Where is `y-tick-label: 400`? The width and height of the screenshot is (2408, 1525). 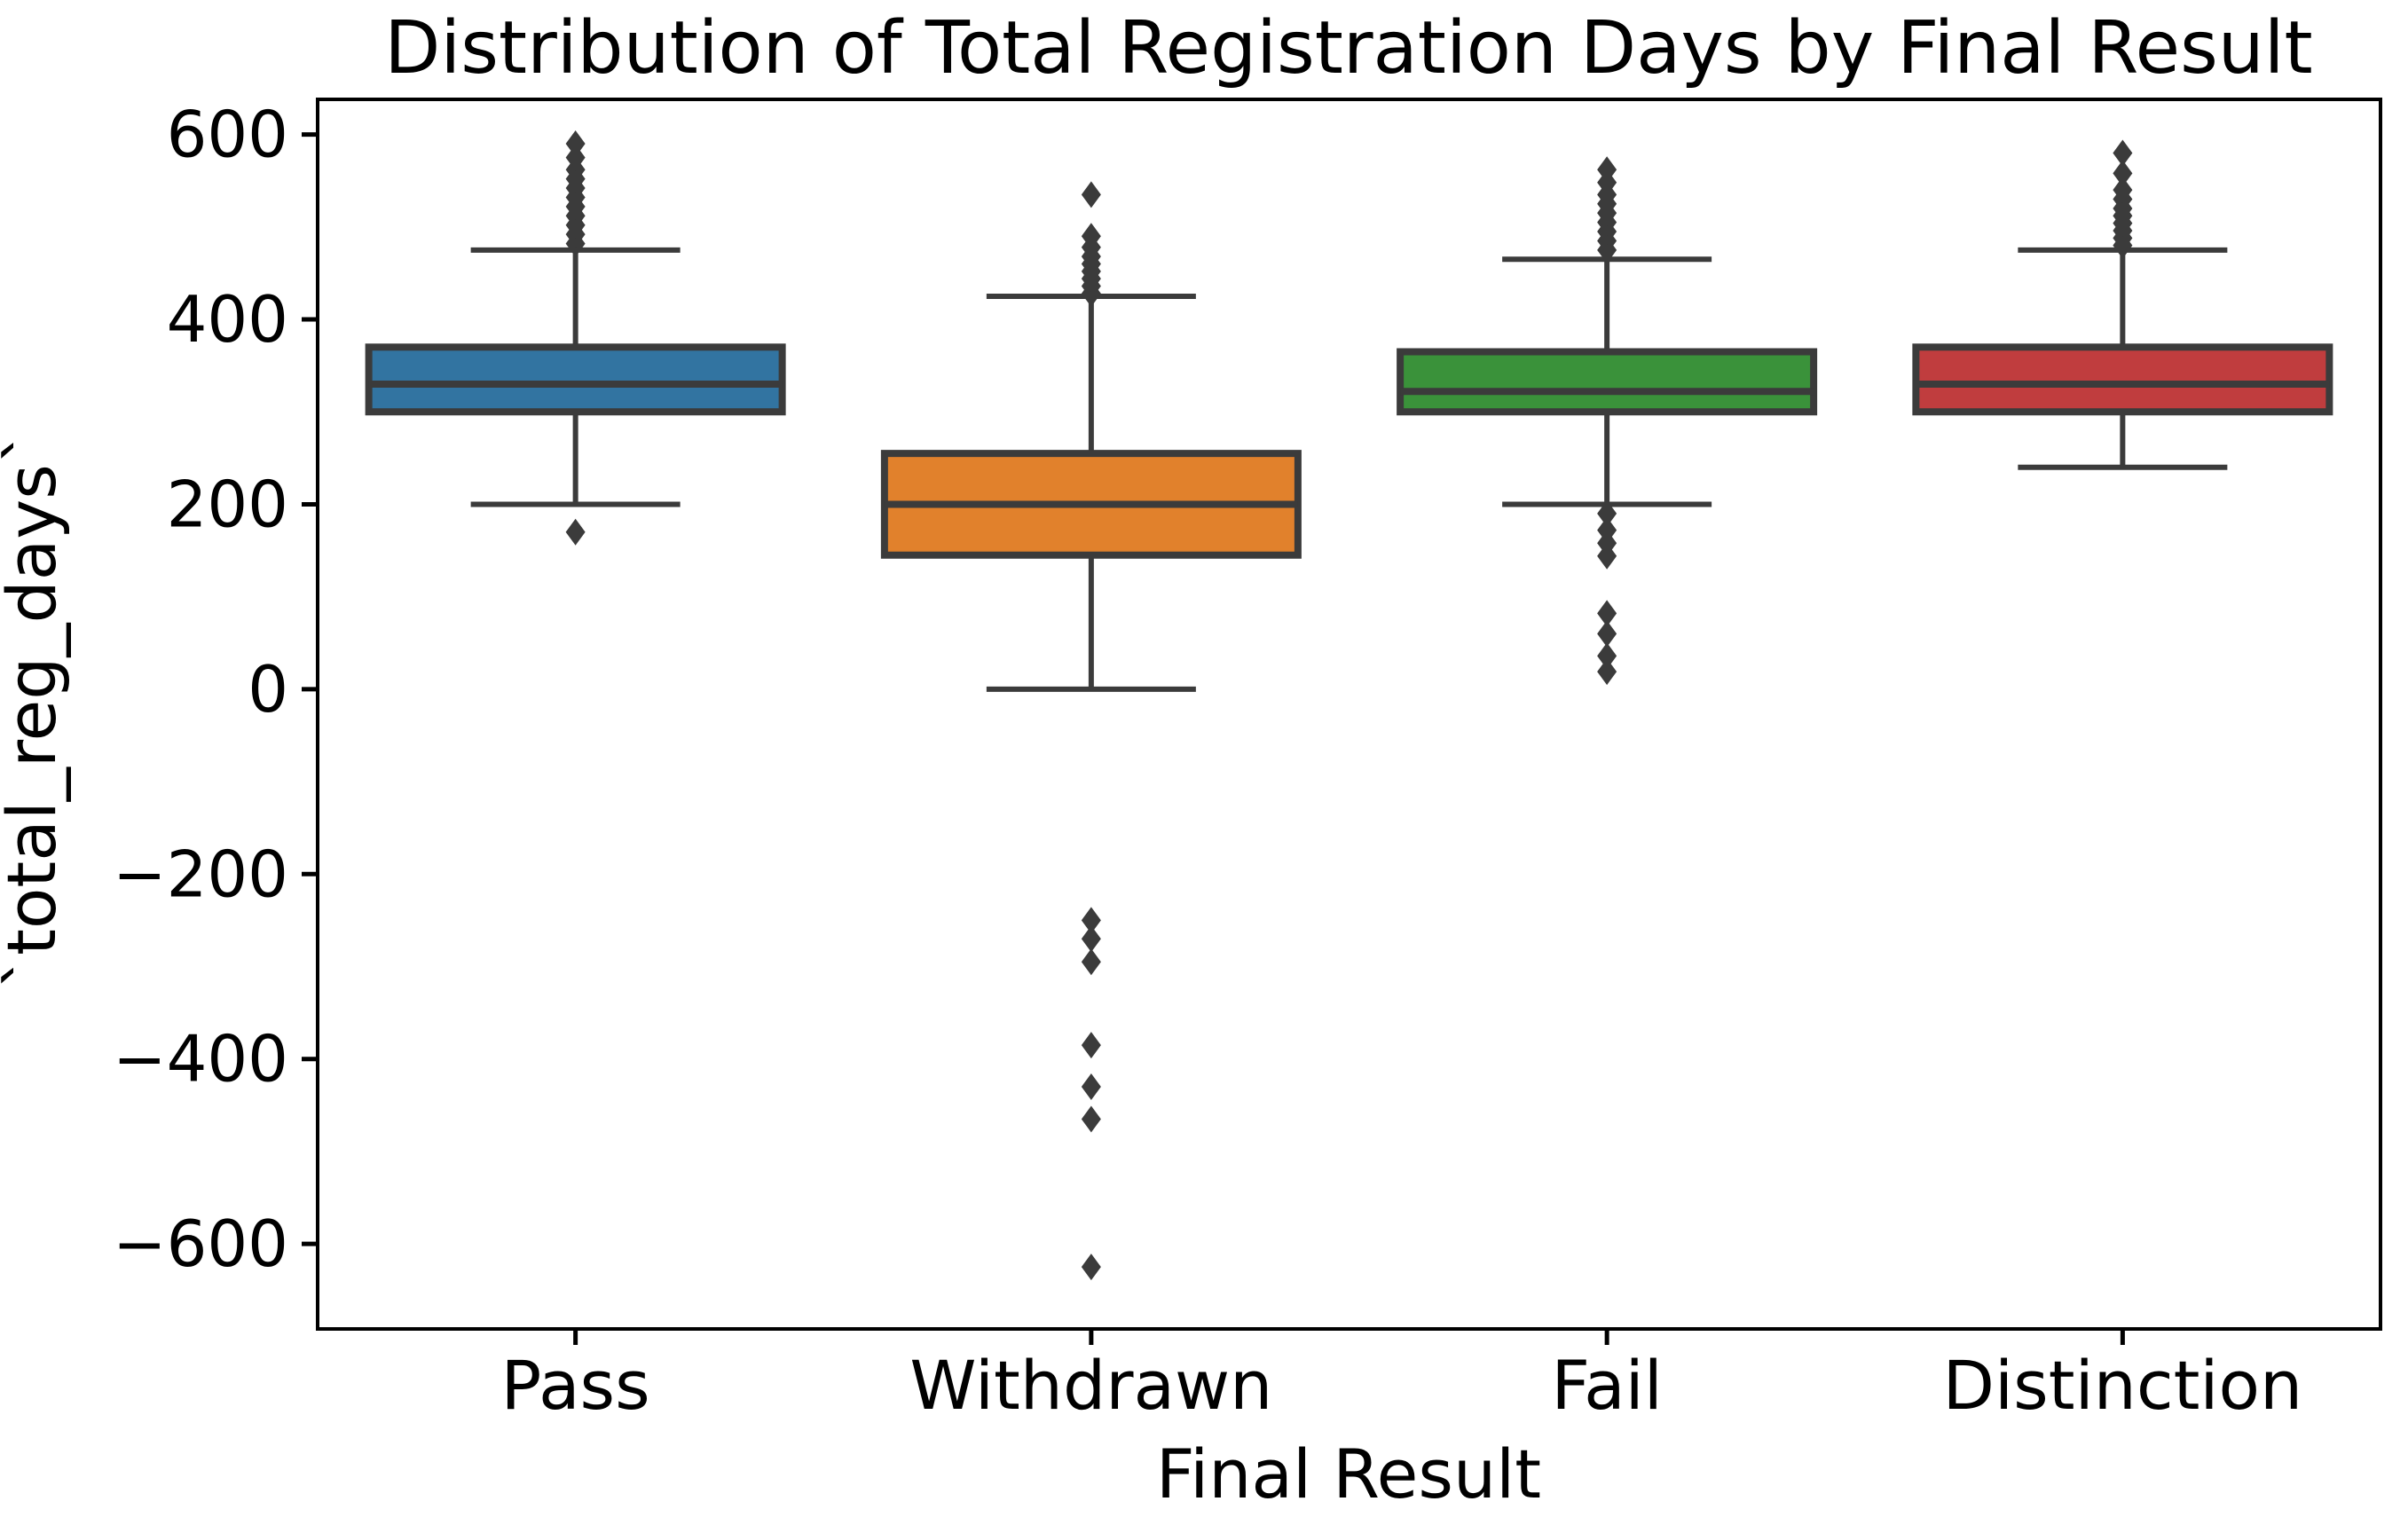
y-tick-label: 400 is located at coordinates (227, 320).